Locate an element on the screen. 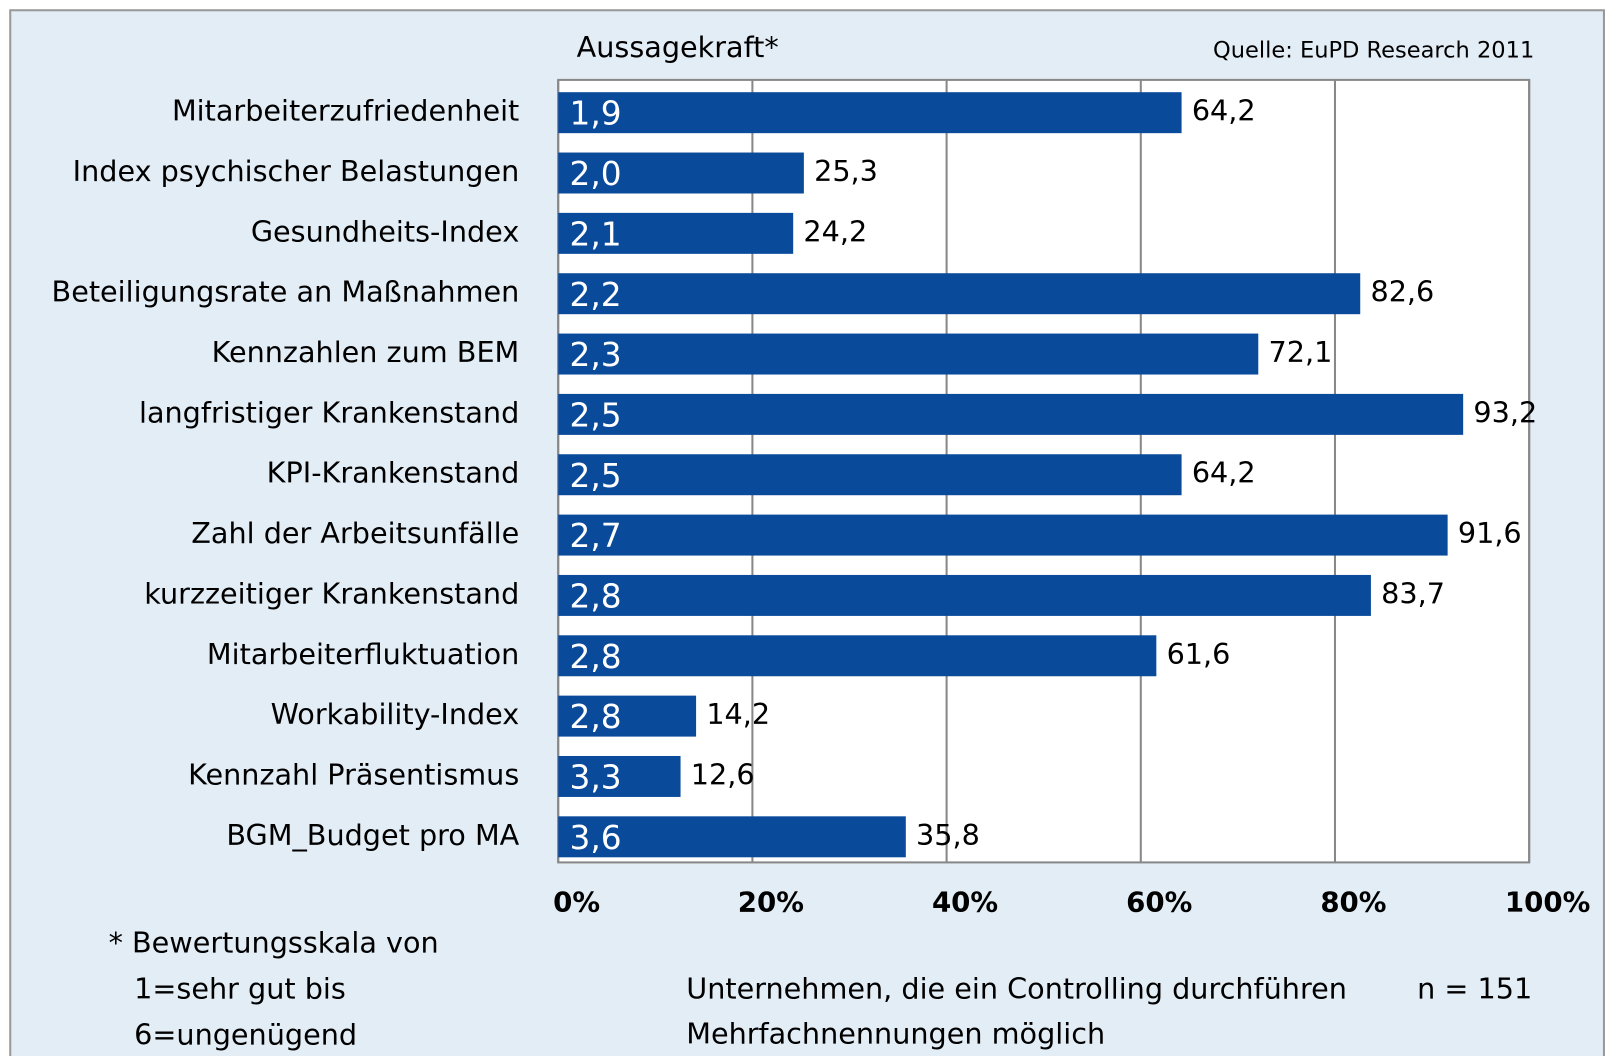  value-label: 25,3 is located at coordinates (846, 171).